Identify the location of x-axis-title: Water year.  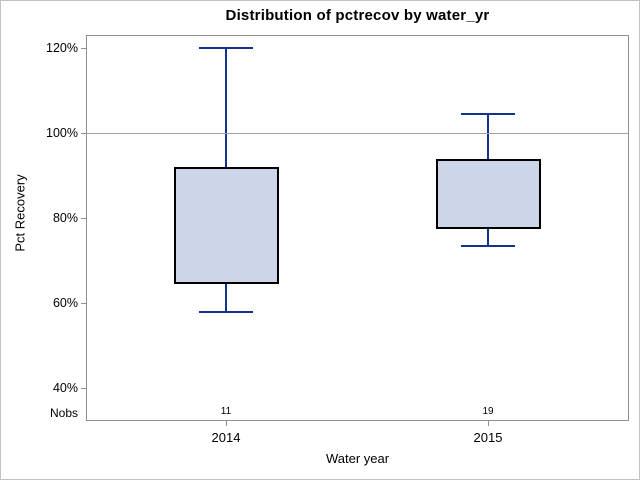
(357, 458).